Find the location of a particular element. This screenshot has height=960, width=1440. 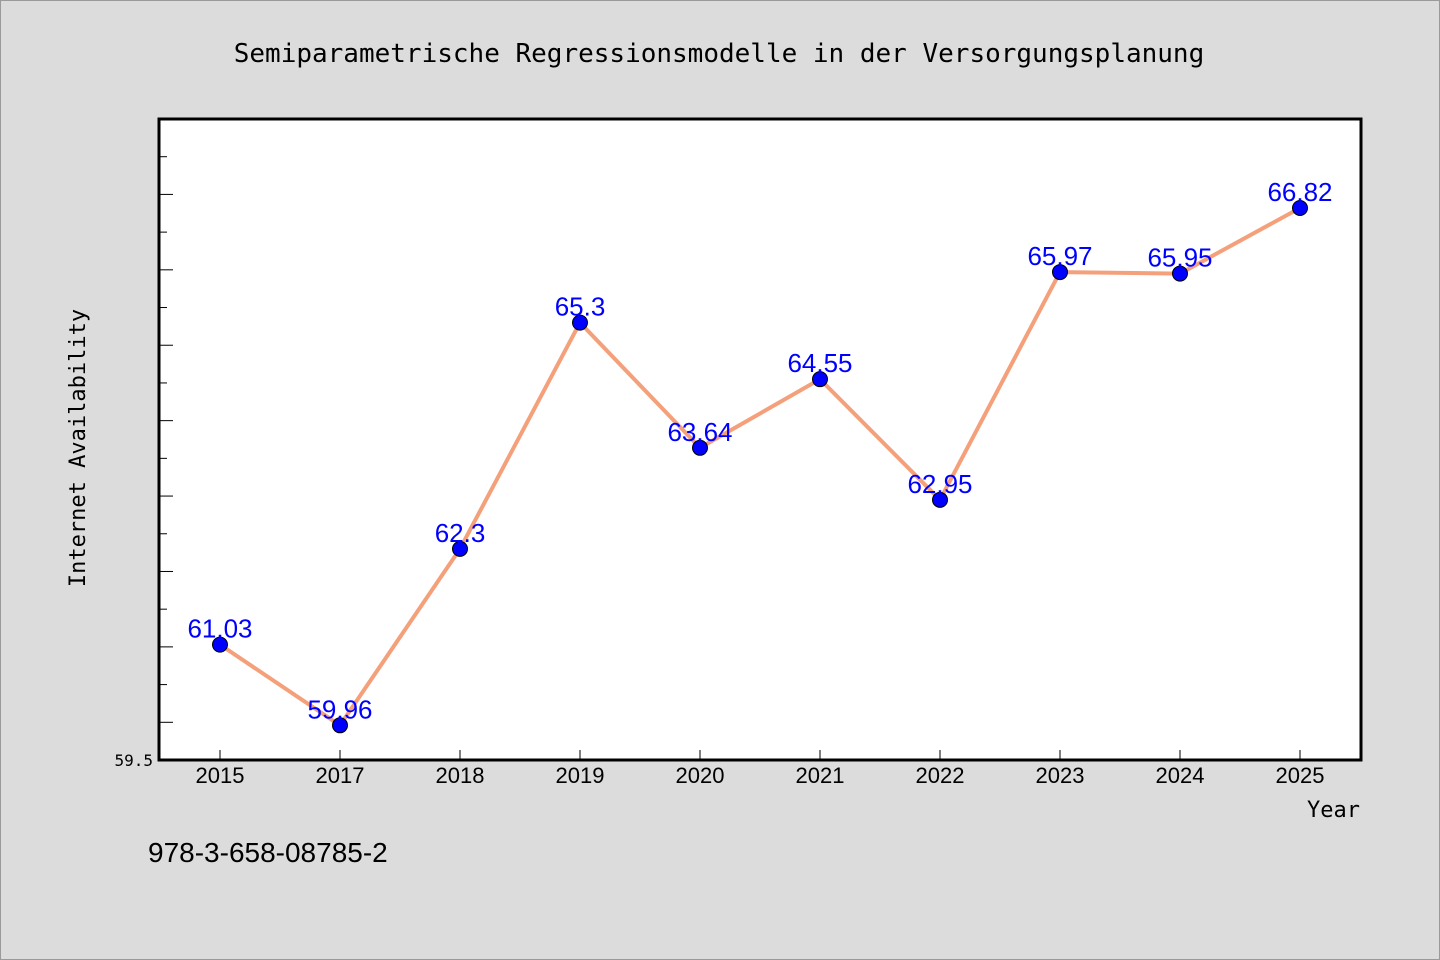

x-tick-label: 2017 is located at coordinates (340, 775).